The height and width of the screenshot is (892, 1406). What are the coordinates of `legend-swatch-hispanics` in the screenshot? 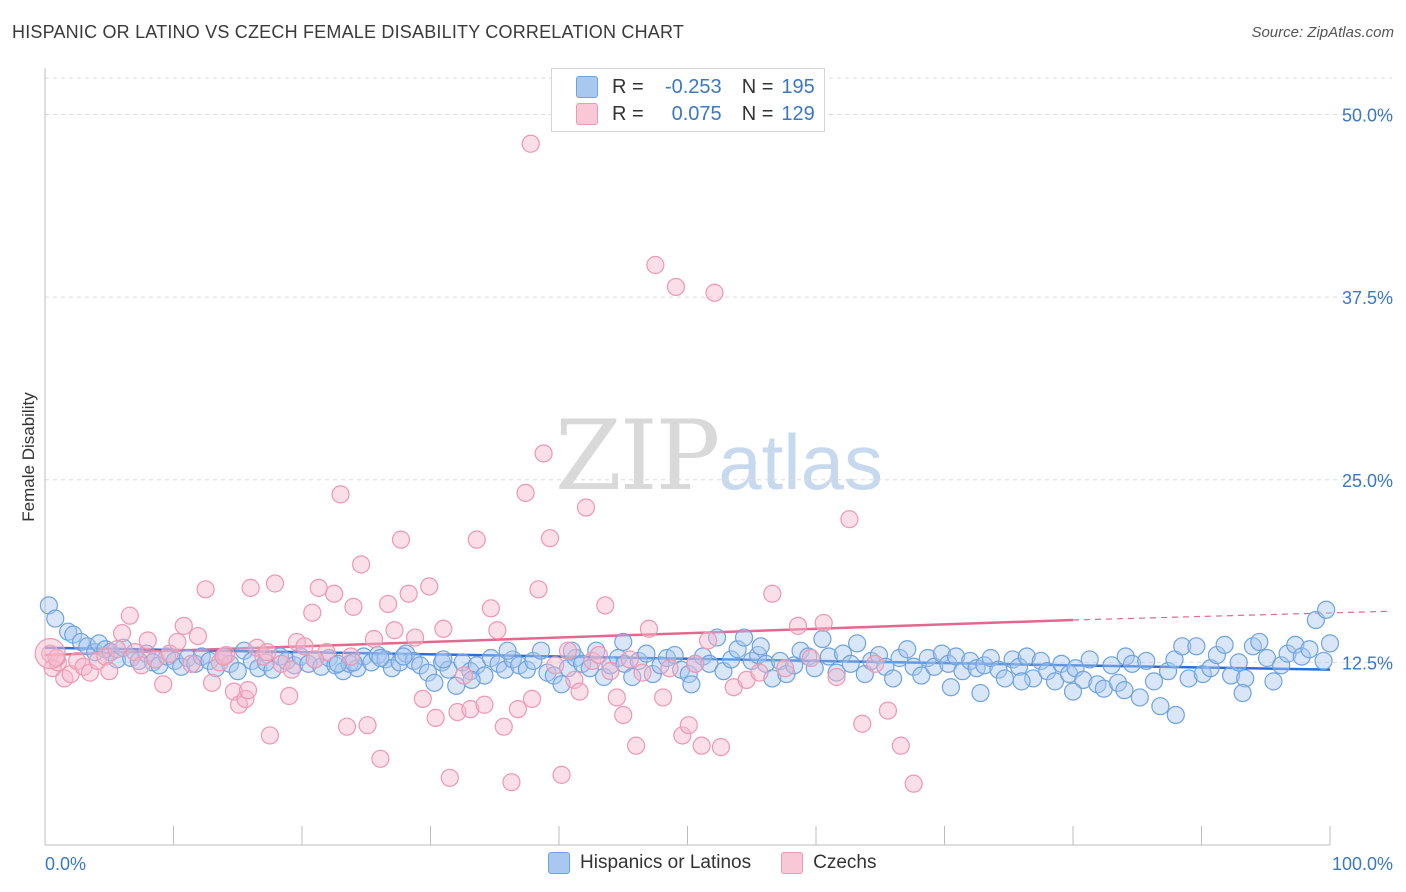 It's located at (559, 863).